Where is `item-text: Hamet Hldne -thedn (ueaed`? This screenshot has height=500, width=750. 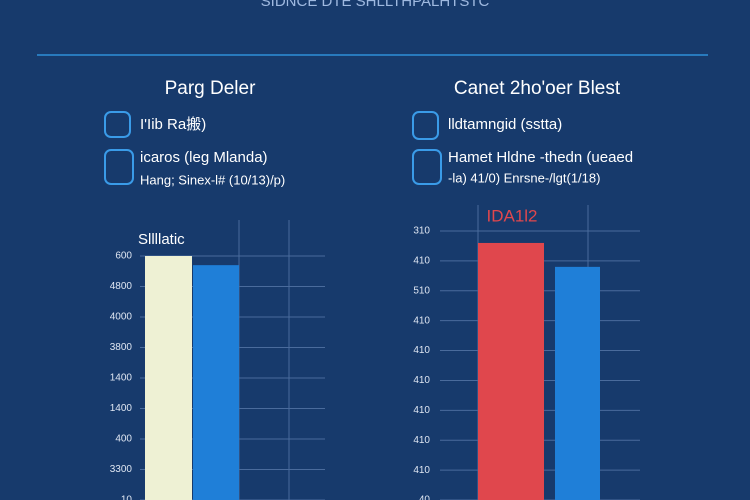
item-text: Hamet Hldne -thedn (ueaed is located at coordinates (540, 157).